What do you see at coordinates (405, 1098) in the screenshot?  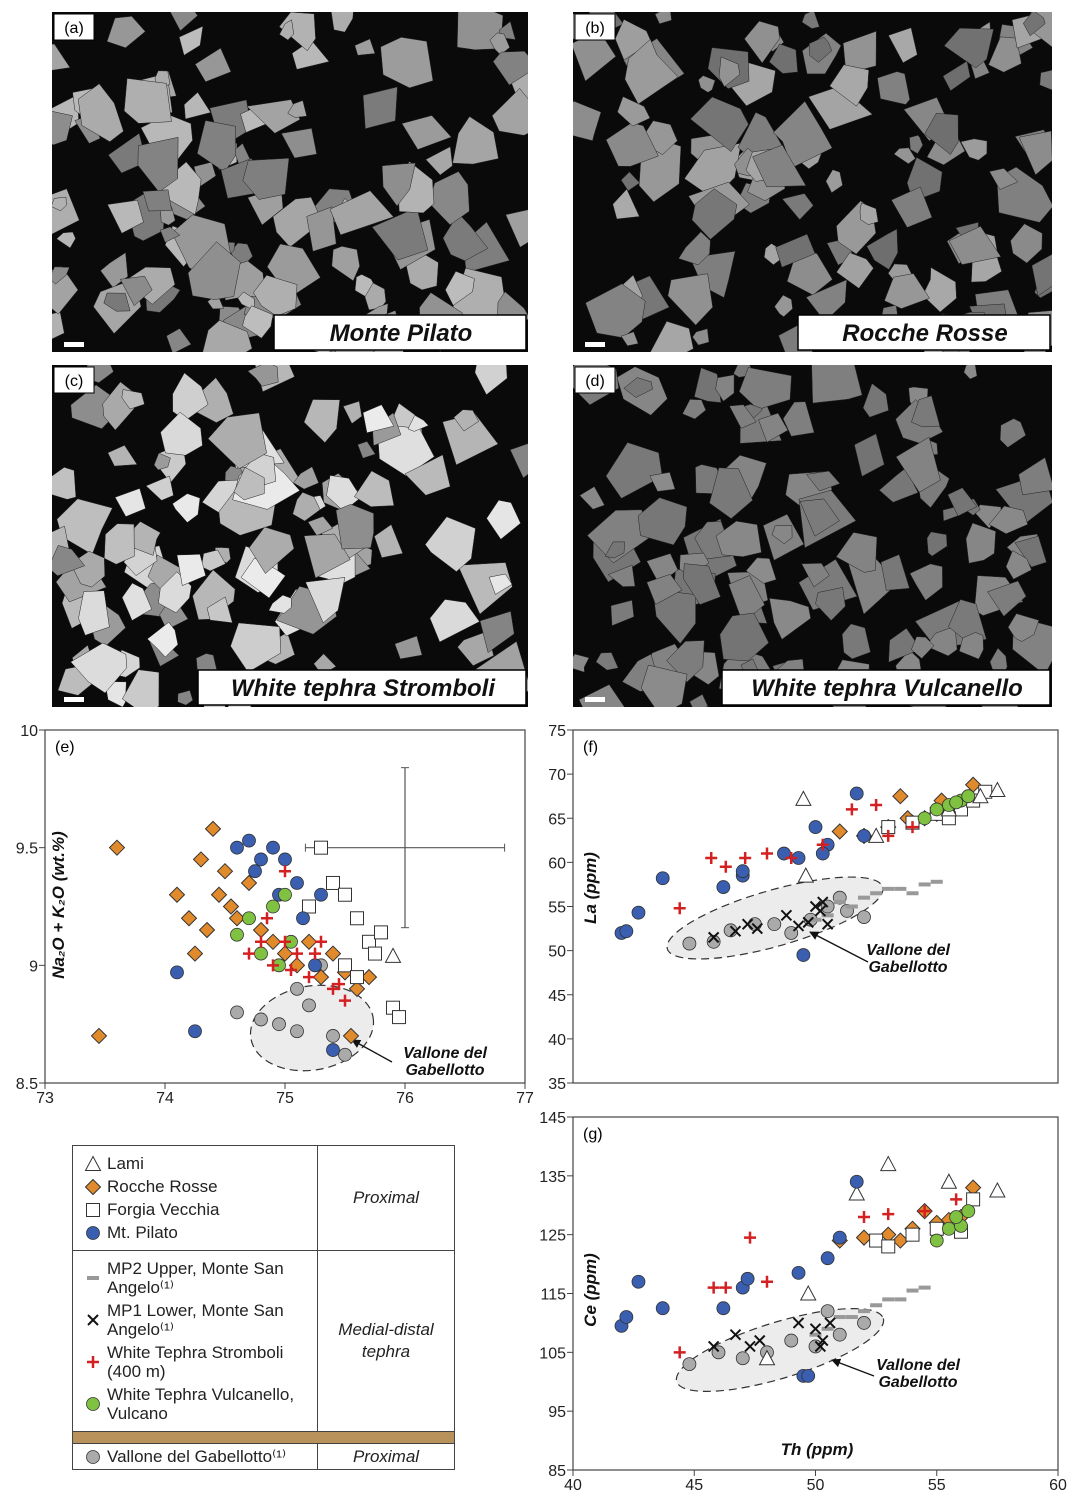 I see `x-tick-label: 76` at bounding box center [405, 1098].